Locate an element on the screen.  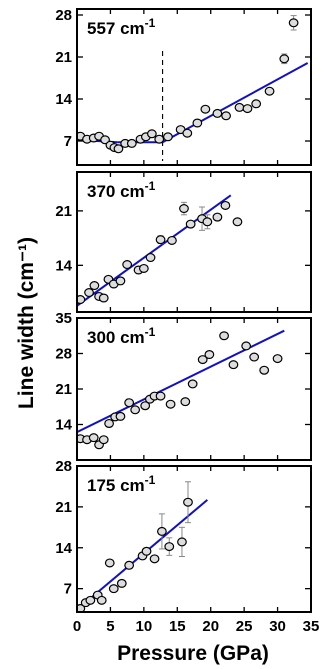
panel-label: 175 cm-1 is located at coordinates (121, 484).